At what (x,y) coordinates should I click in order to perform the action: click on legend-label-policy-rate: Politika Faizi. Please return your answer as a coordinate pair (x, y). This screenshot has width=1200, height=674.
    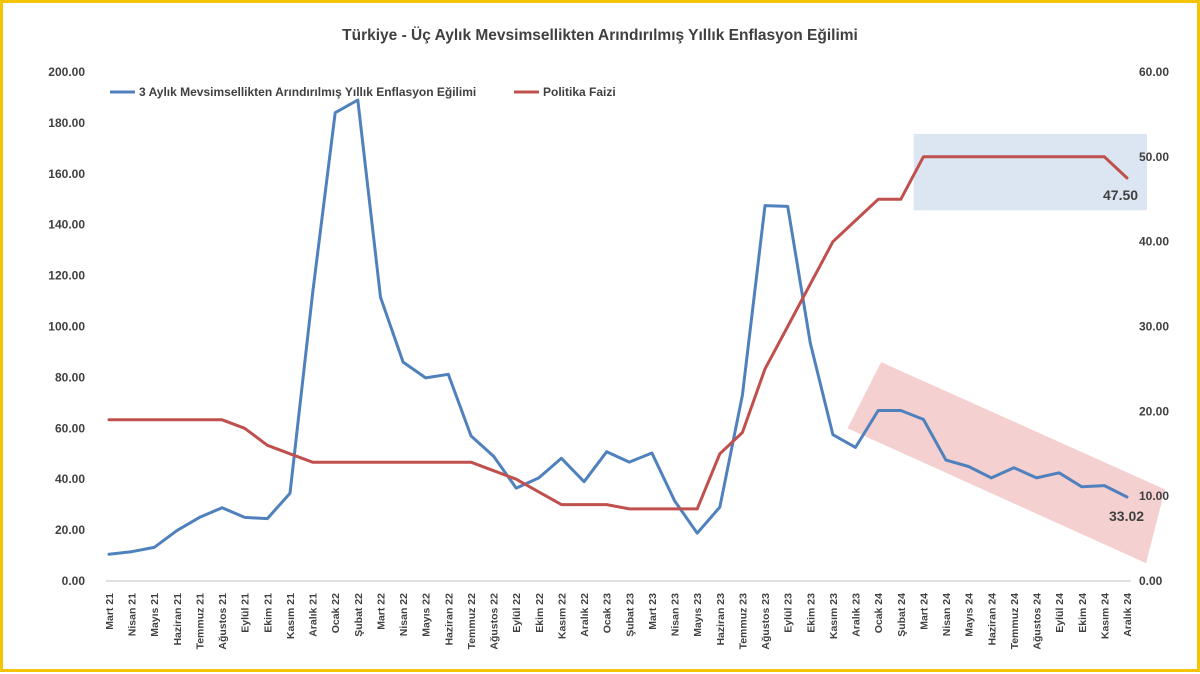
    Looking at the image, I should click on (579, 92).